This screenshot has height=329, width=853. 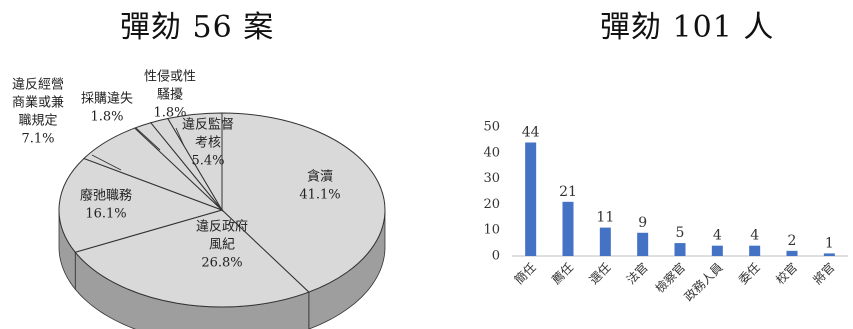 What do you see at coordinates (320, 177) in the screenshot?
I see `pie-category-label-0: 貪瀆` at bounding box center [320, 177].